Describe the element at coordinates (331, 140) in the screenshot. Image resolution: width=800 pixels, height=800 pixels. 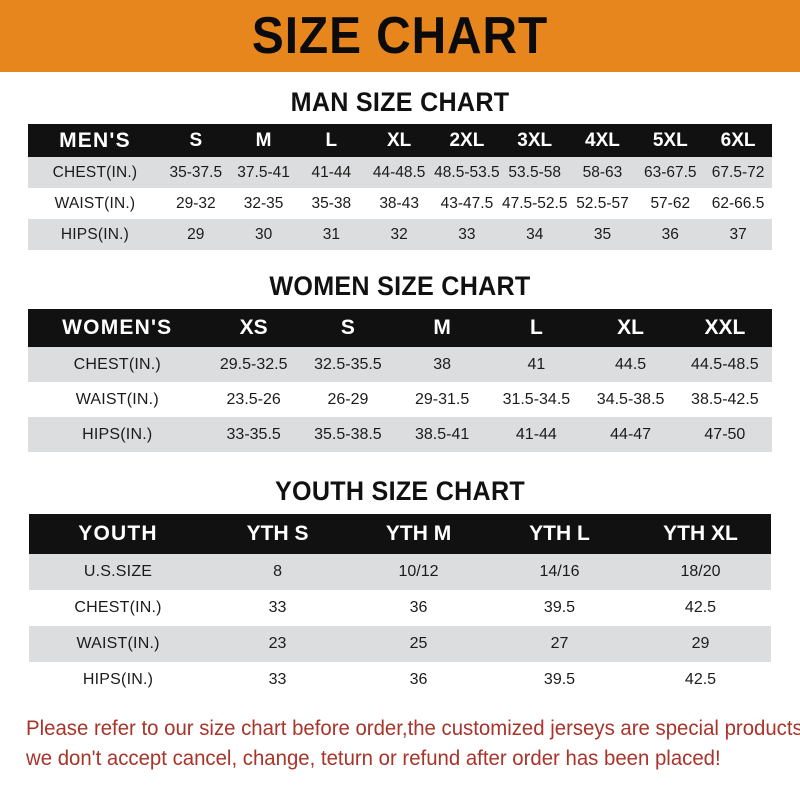
I see `man-header-size: L` at that location.